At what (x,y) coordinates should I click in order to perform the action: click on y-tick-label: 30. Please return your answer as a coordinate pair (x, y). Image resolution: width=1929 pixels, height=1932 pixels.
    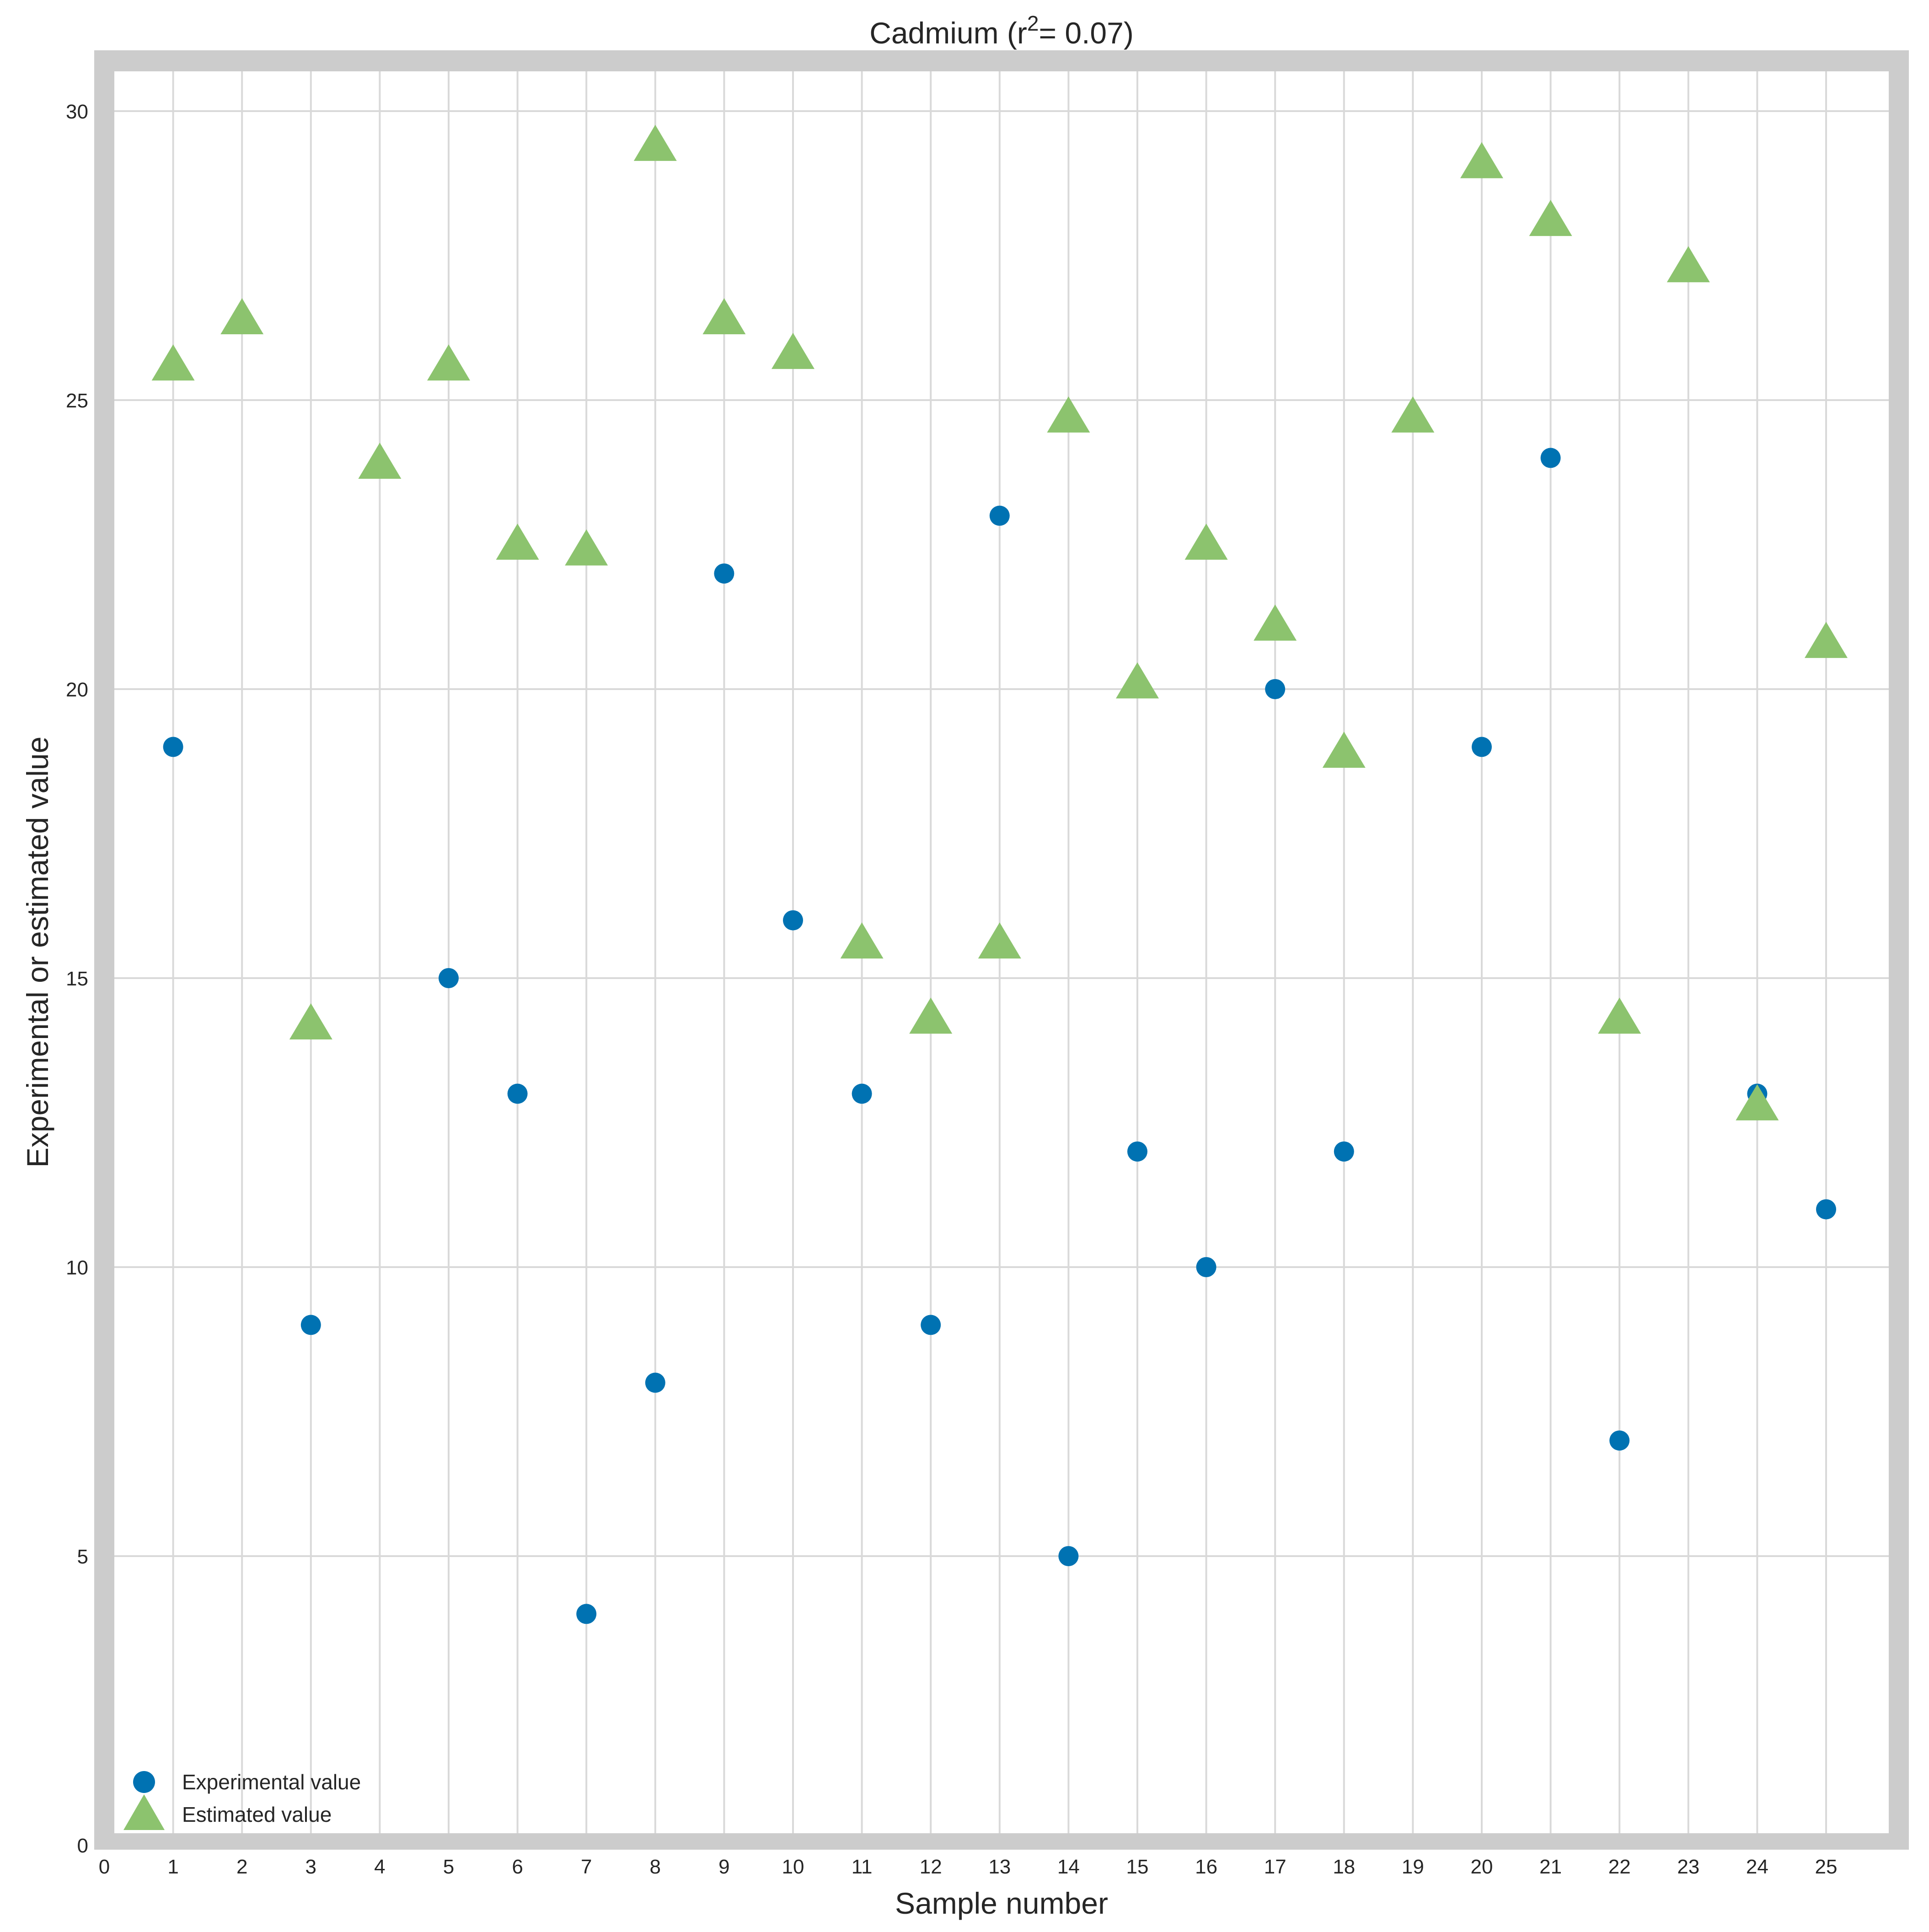
    Looking at the image, I should click on (77, 112).